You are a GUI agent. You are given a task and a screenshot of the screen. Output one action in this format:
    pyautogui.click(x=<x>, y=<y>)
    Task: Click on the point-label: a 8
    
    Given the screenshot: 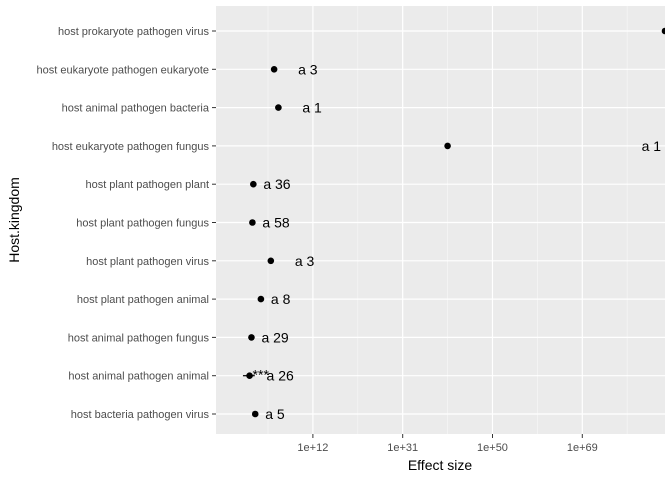 What is the action you would take?
    pyautogui.click(x=281, y=299)
    